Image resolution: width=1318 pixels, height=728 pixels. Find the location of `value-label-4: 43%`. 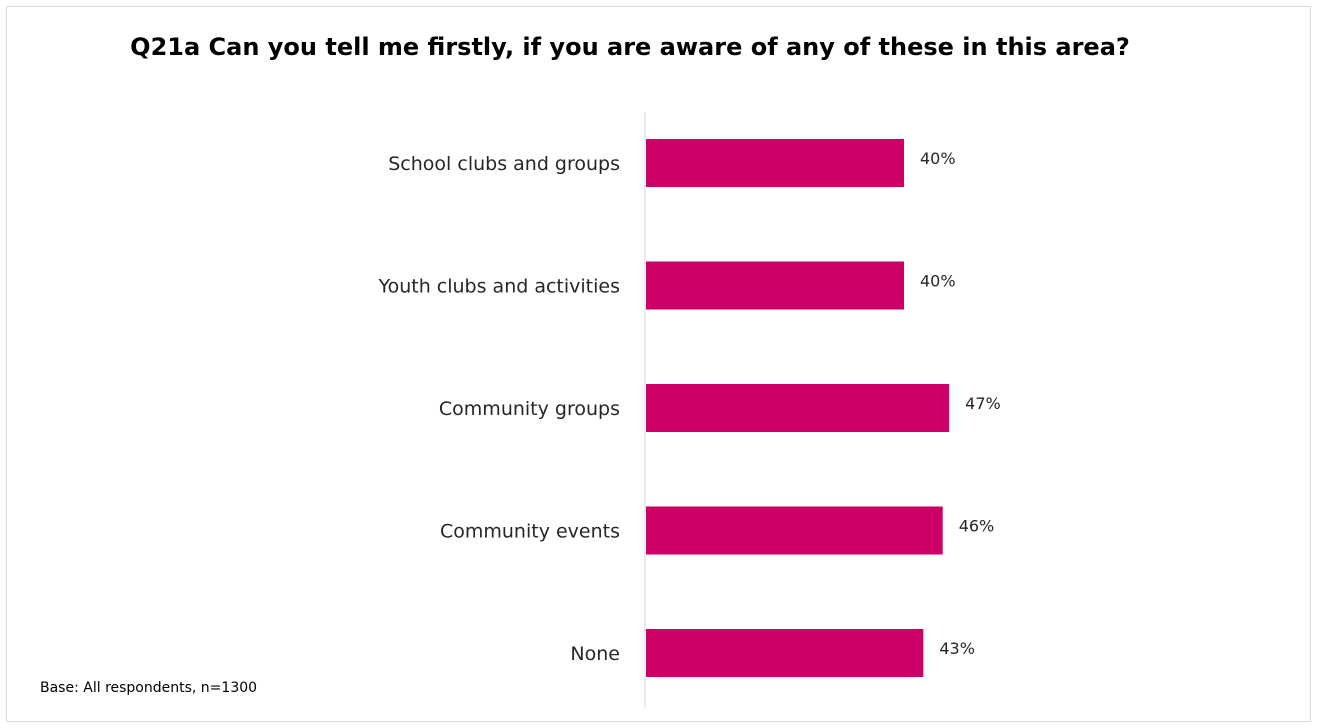

value-label-4: 43% is located at coordinates (957, 648).